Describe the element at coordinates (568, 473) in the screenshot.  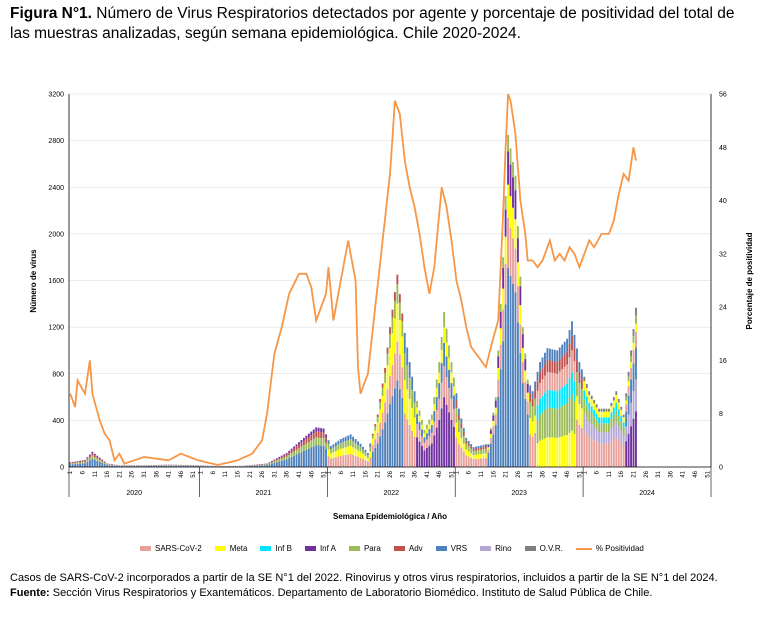
I see `week-tick-label: 46` at that location.